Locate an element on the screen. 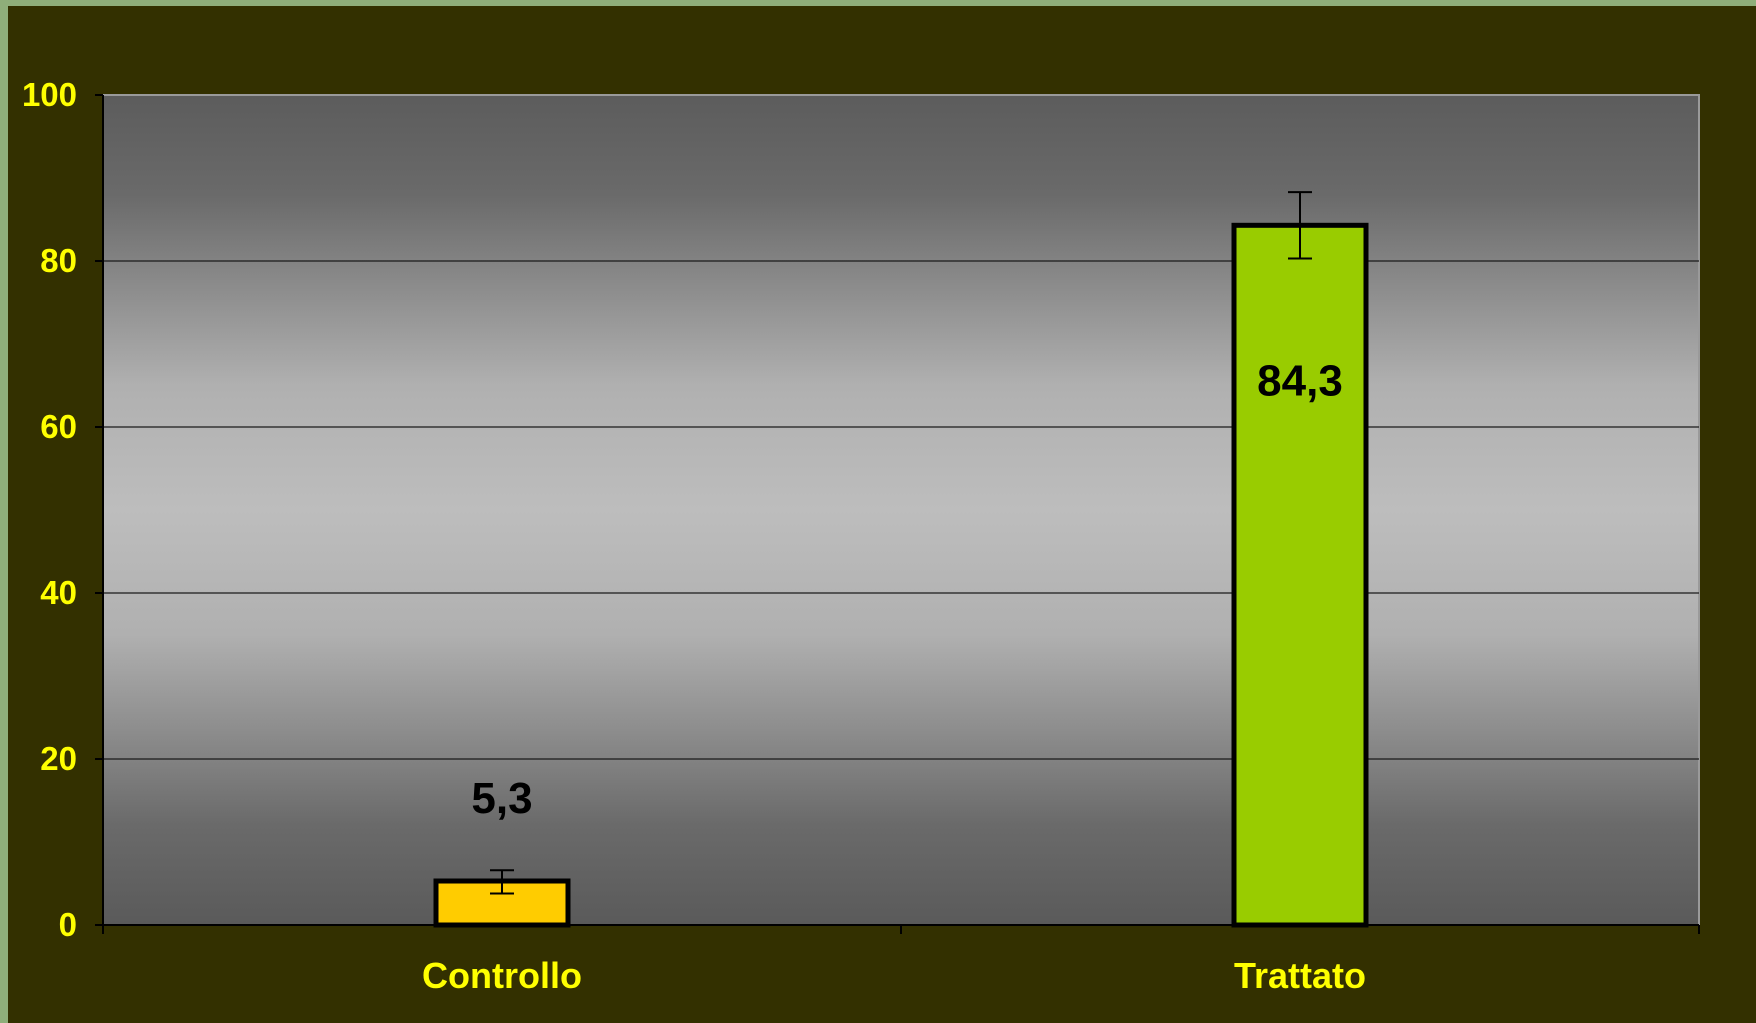  data-label-controllo: 5,3 is located at coordinates (501, 798).